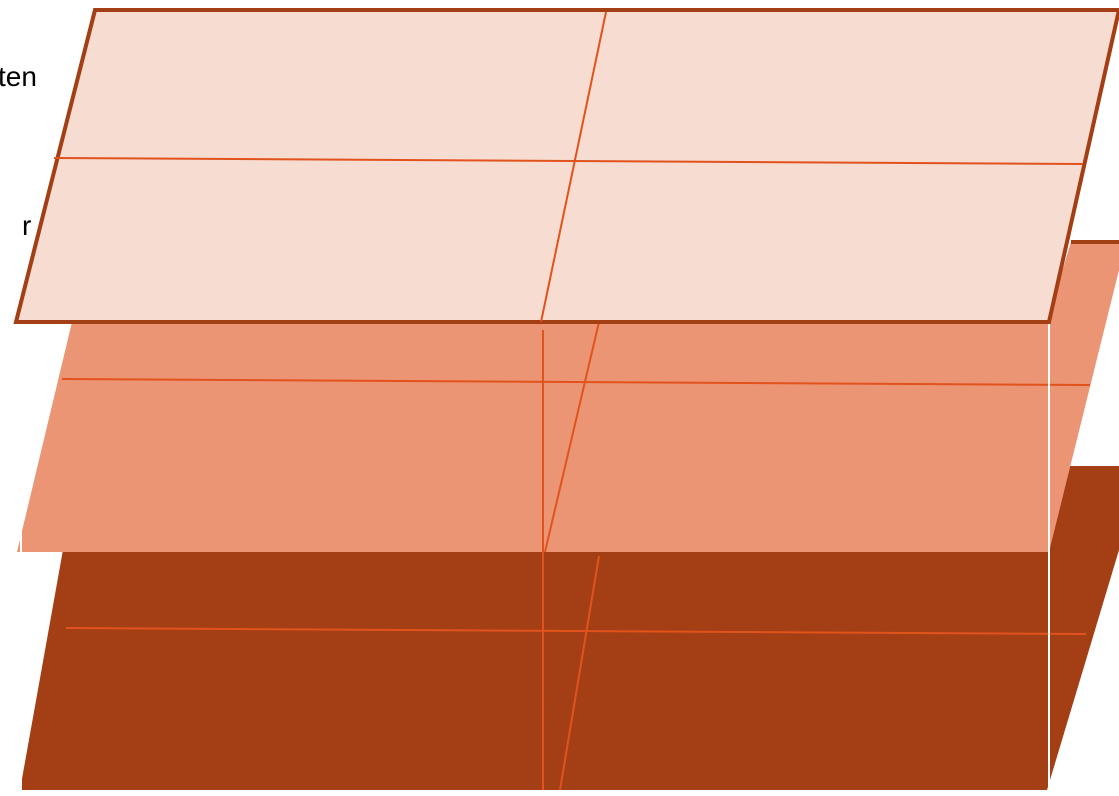 The image size is (1119, 796). What do you see at coordinates (18, 76) in the screenshot?
I see `top-text-fragment: ten` at bounding box center [18, 76].